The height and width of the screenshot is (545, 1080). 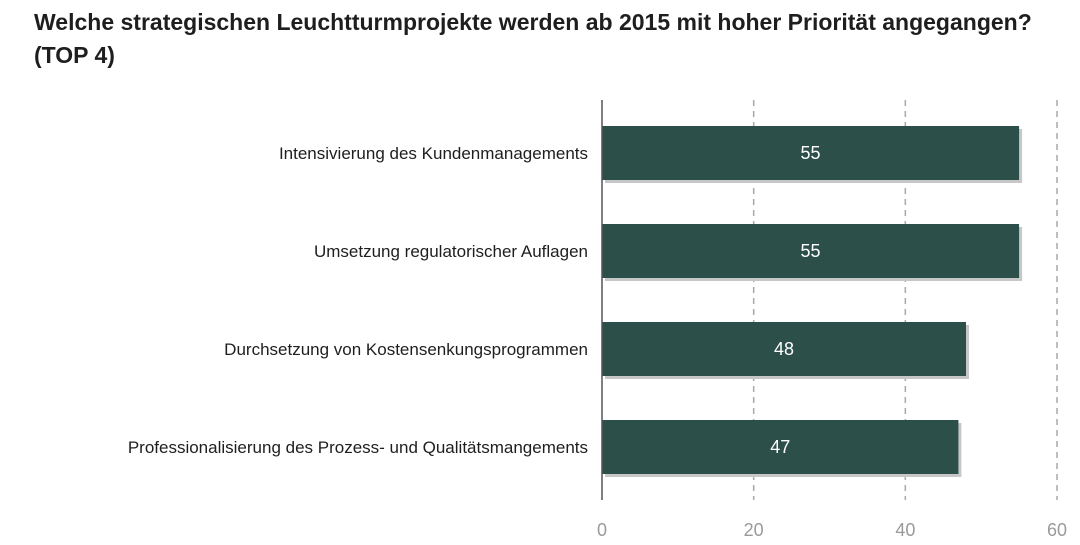 I want to click on category-label: Umsetzung regulatorischer Auflagen, so click(x=451, y=251).